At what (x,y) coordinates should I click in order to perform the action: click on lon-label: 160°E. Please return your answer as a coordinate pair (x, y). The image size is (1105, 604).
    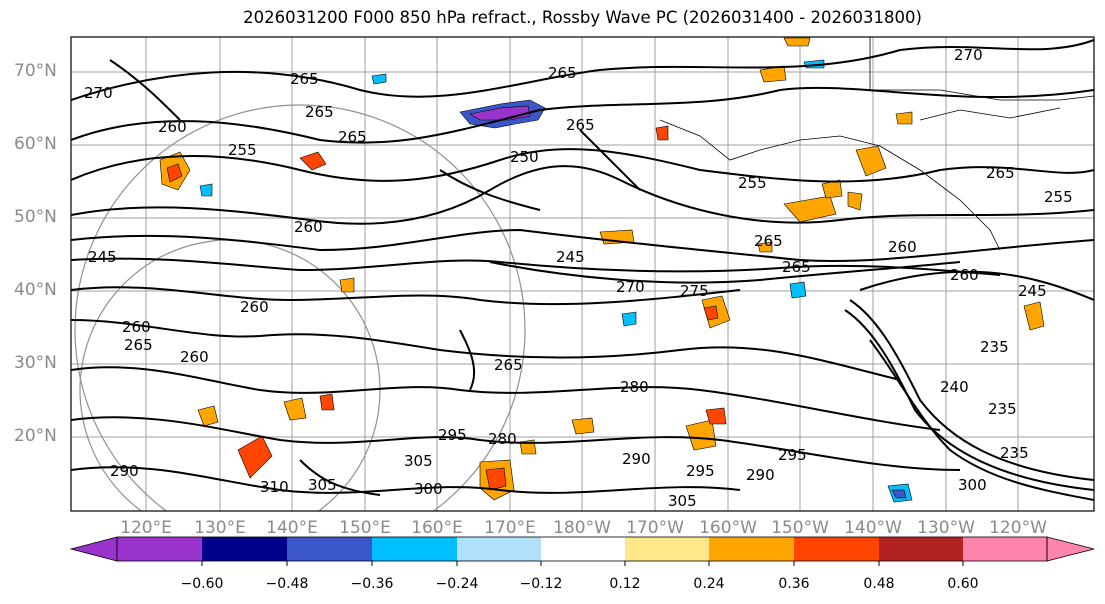
    Looking at the image, I should click on (437, 528).